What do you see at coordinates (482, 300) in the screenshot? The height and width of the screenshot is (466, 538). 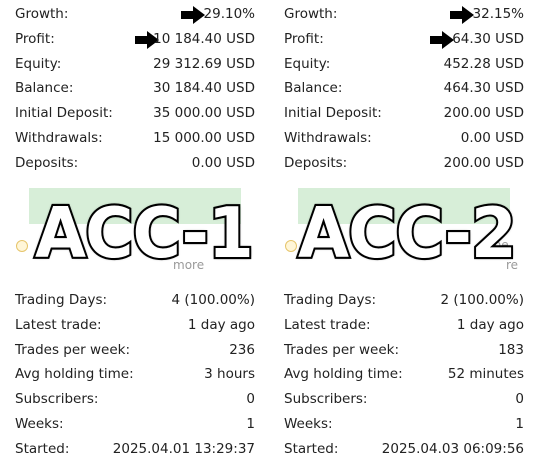 I see `stat-value: 2 (100.00%)` at bounding box center [482, 300].